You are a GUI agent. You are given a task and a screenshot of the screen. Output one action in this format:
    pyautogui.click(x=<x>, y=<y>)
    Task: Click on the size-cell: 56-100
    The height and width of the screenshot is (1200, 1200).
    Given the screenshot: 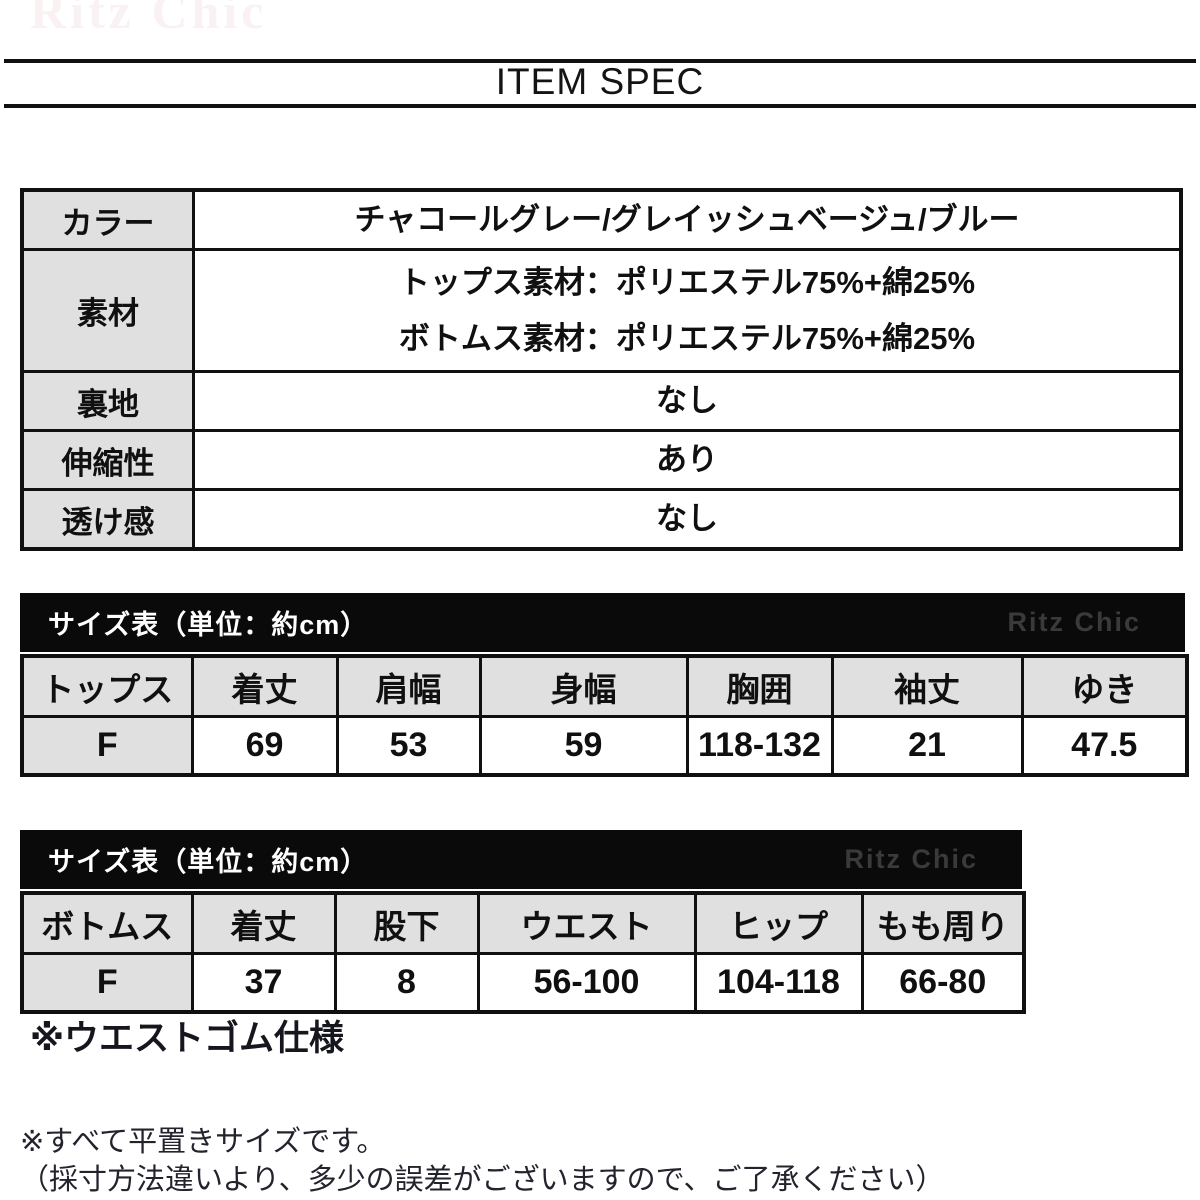 What is the action you would take?
    pyautogui.click(x=586, y=983)
    